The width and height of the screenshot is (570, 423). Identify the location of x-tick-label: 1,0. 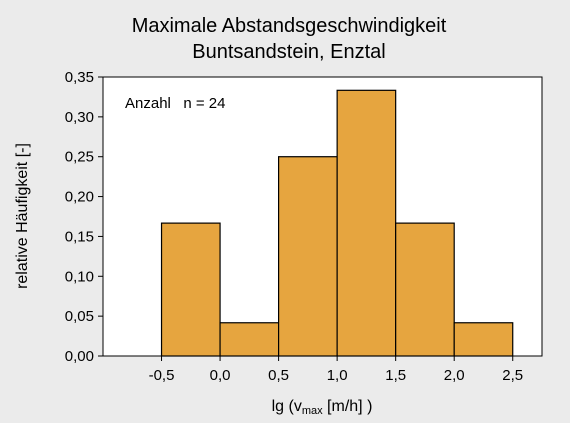
(337, 375).